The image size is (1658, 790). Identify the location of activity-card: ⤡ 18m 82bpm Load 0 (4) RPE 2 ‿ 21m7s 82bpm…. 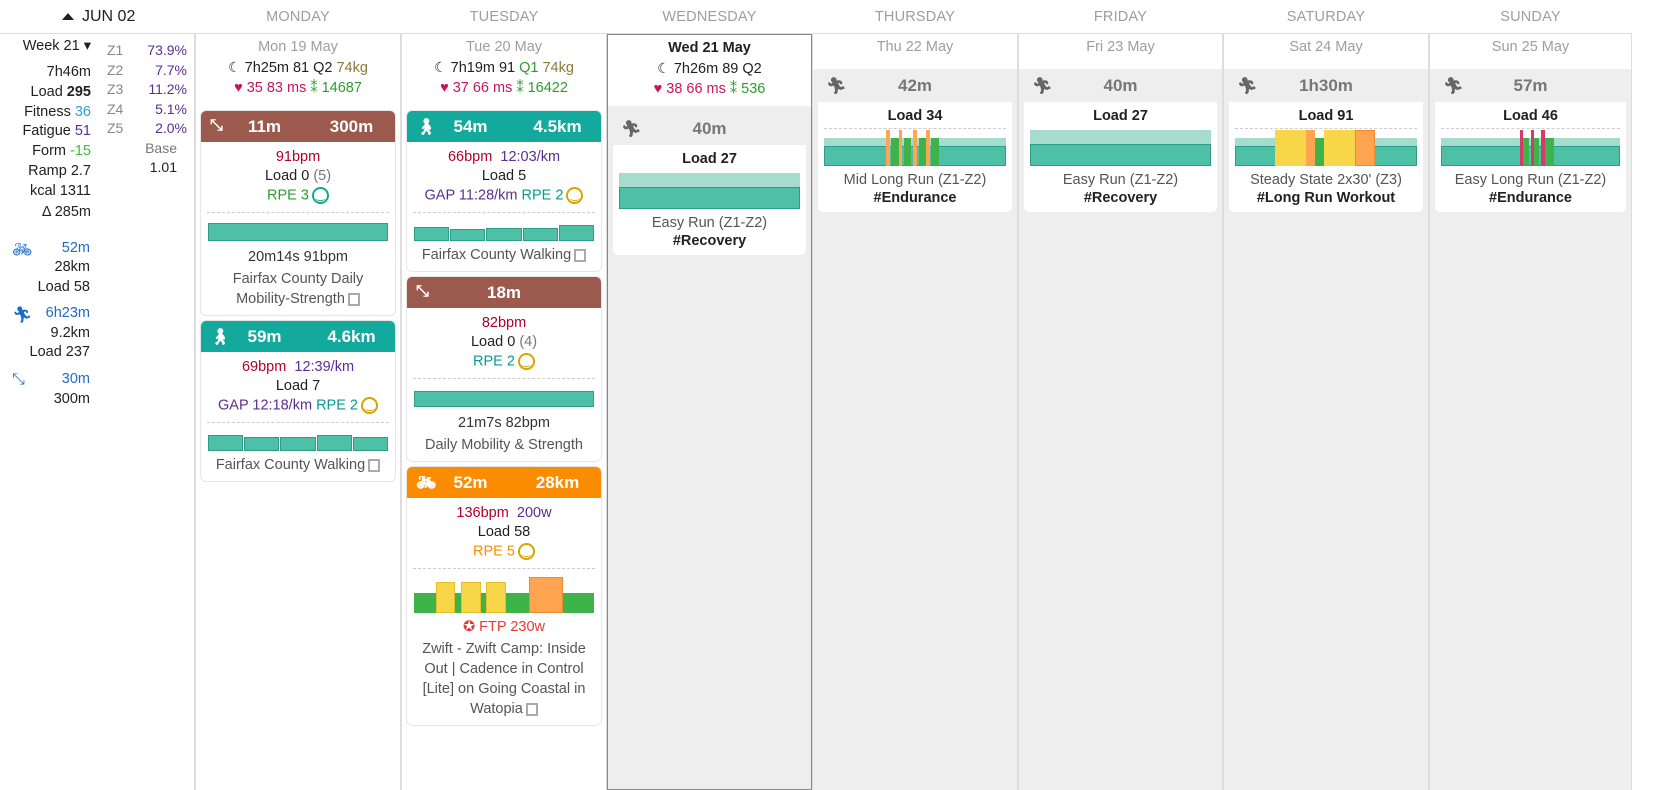
(504, 369).